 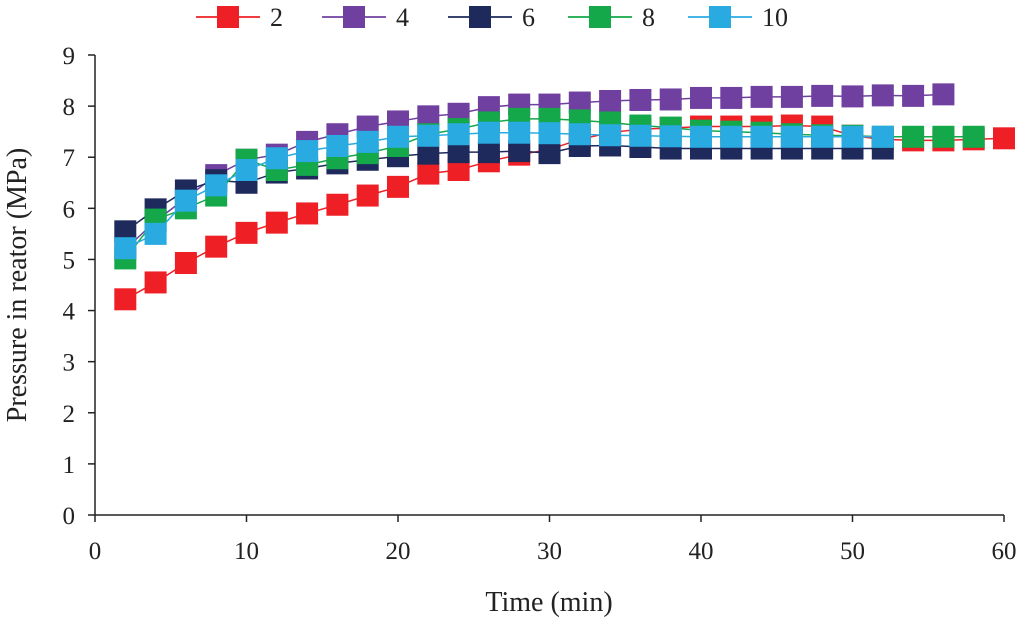 I want to click on legend-item-4: 4, so click(x=365, y=17).